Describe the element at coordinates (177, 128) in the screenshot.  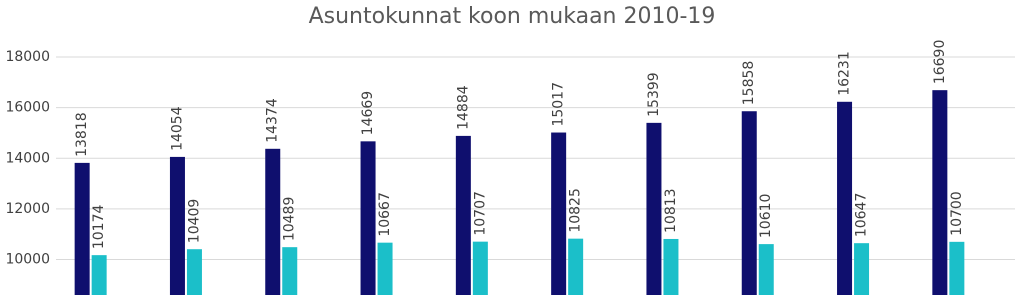
I see `data-label: 14054` at that location.